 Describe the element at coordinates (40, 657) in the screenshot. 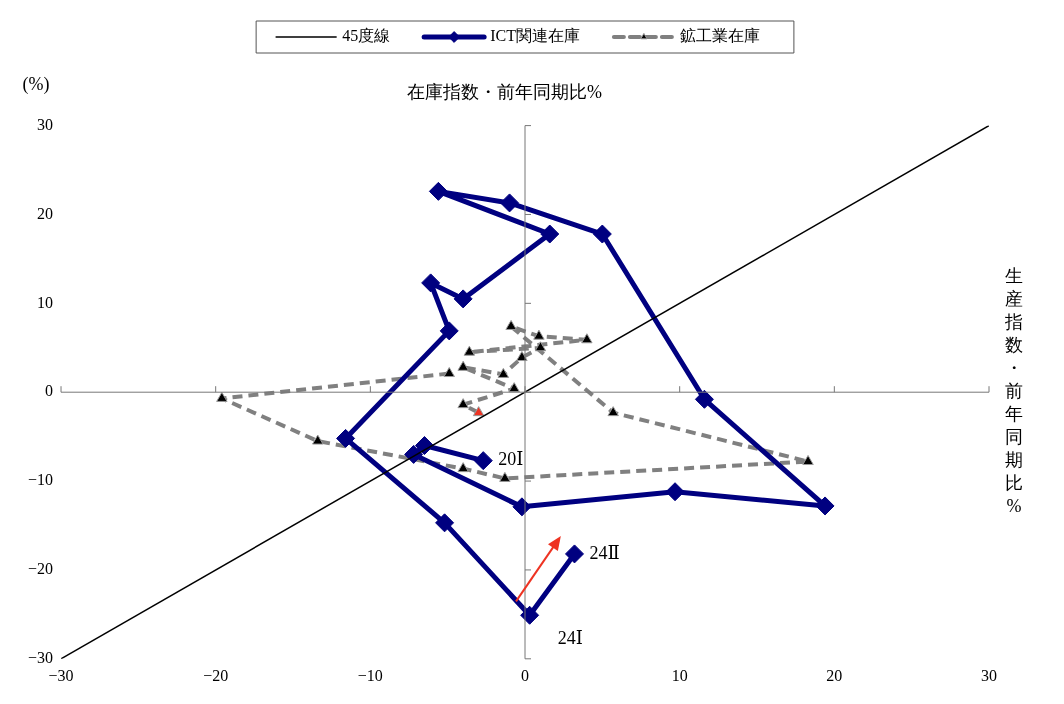

I see `y-tick-label: −30` at that location.